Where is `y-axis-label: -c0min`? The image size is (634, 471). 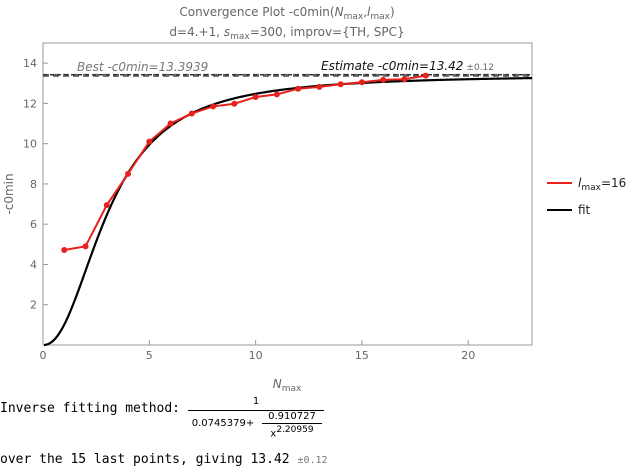 y-axis-label: -c0min is located at coordinates (9, 193).